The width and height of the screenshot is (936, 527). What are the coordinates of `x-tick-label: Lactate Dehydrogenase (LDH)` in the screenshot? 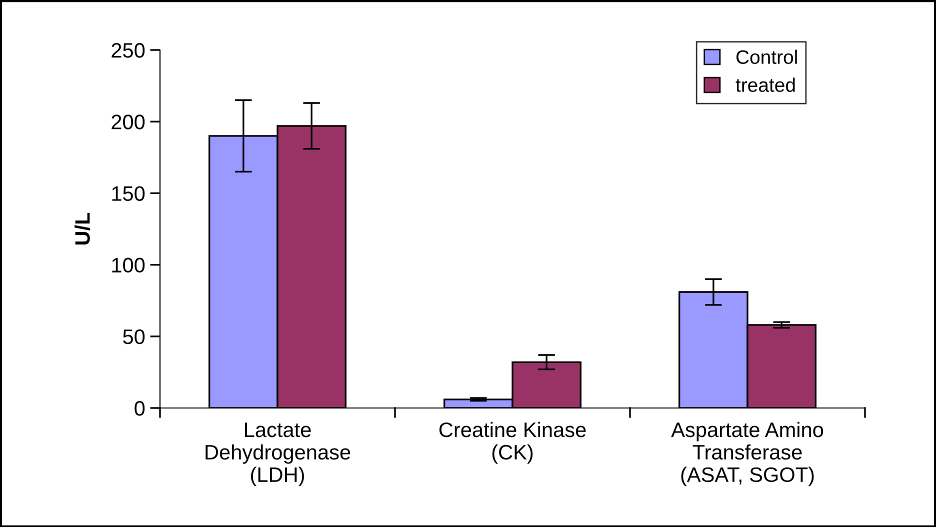 It's located at (278, 454).